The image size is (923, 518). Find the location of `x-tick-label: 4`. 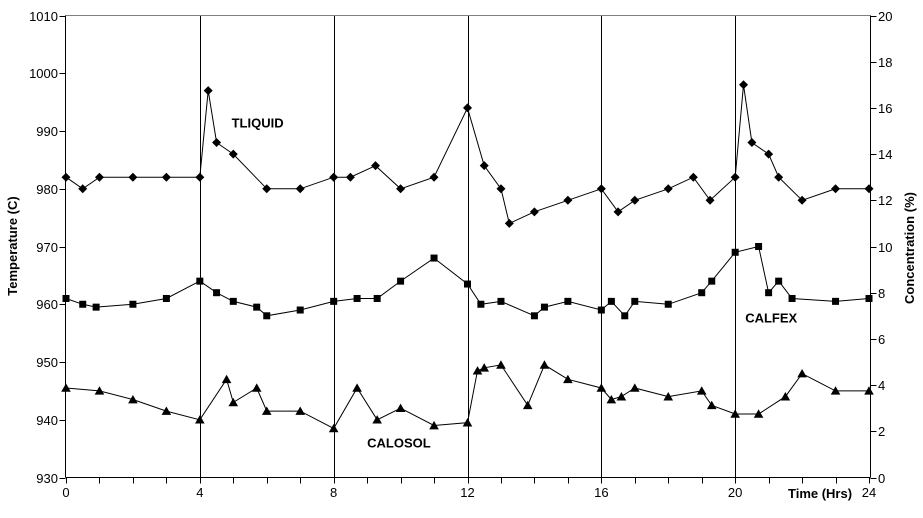

x-tick-label: 4 is located at coordinates (199, 492).